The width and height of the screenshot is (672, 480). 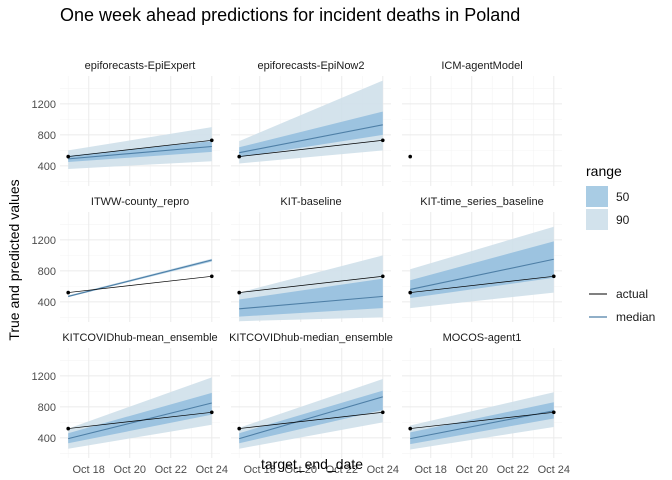 What do you see at coordinates (620, 243) in the screenshot?
I see `legend: range 50 90 actual median` at bounding box center [620, 243].